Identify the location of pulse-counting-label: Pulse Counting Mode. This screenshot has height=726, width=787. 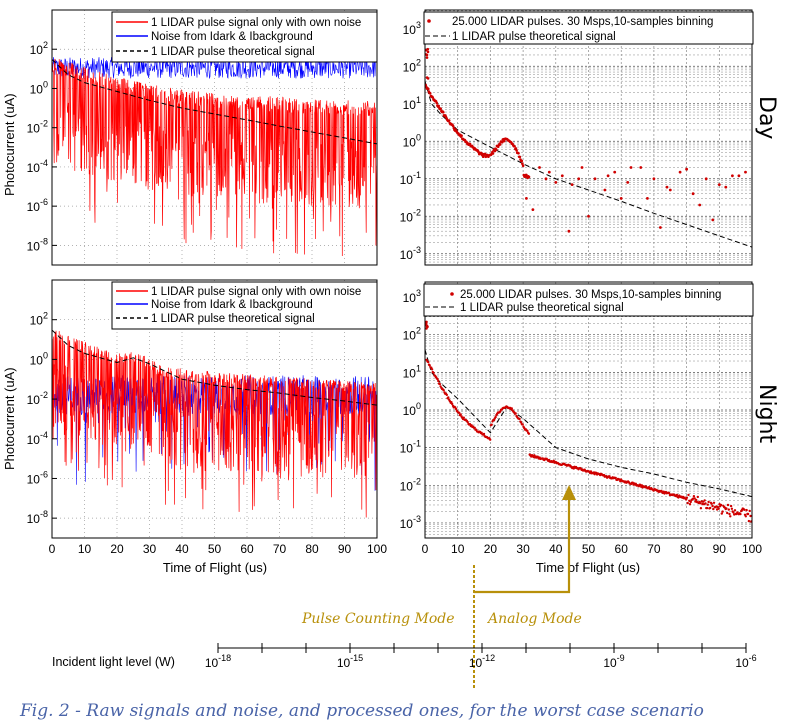
(378, 619).